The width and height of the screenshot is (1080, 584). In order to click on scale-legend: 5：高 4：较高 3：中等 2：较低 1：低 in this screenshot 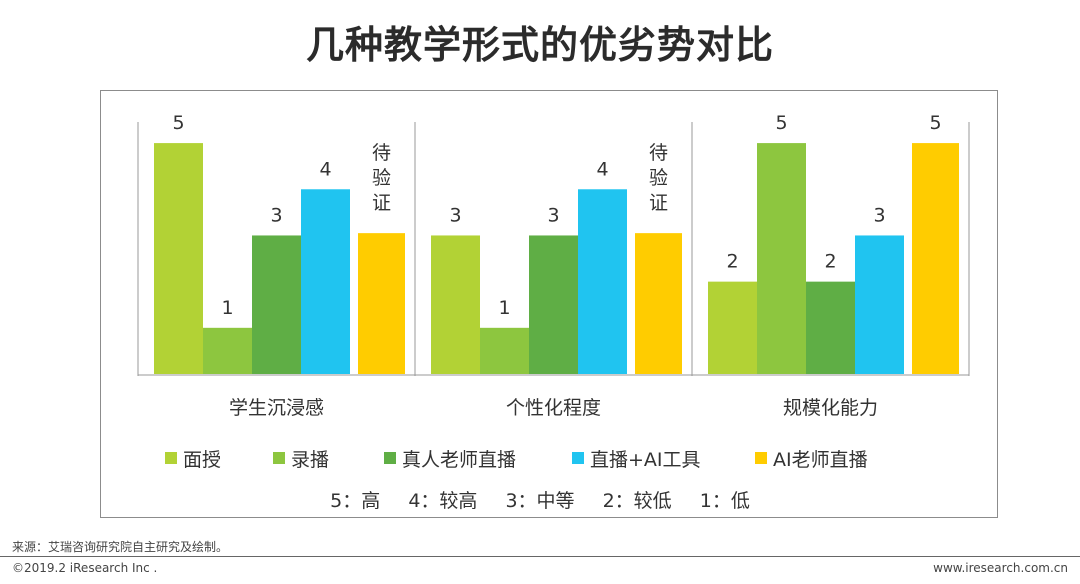, I will do `click(540, 499)`.